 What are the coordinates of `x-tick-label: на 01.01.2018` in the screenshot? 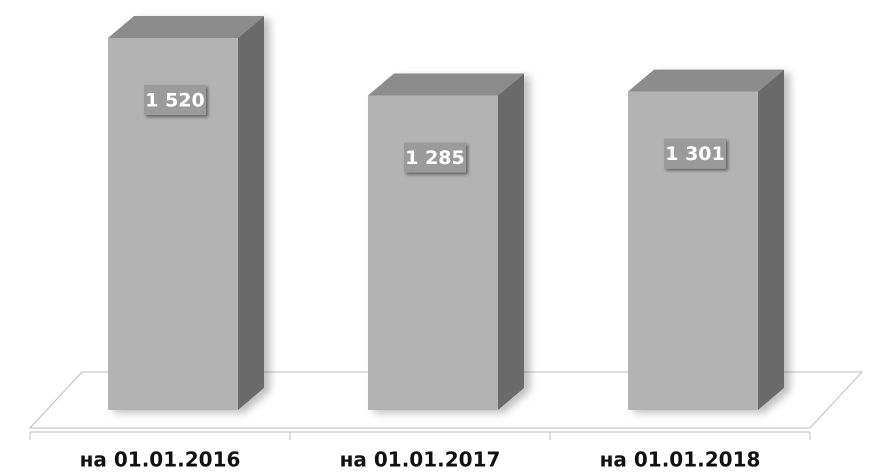 It's located at (680, 460).